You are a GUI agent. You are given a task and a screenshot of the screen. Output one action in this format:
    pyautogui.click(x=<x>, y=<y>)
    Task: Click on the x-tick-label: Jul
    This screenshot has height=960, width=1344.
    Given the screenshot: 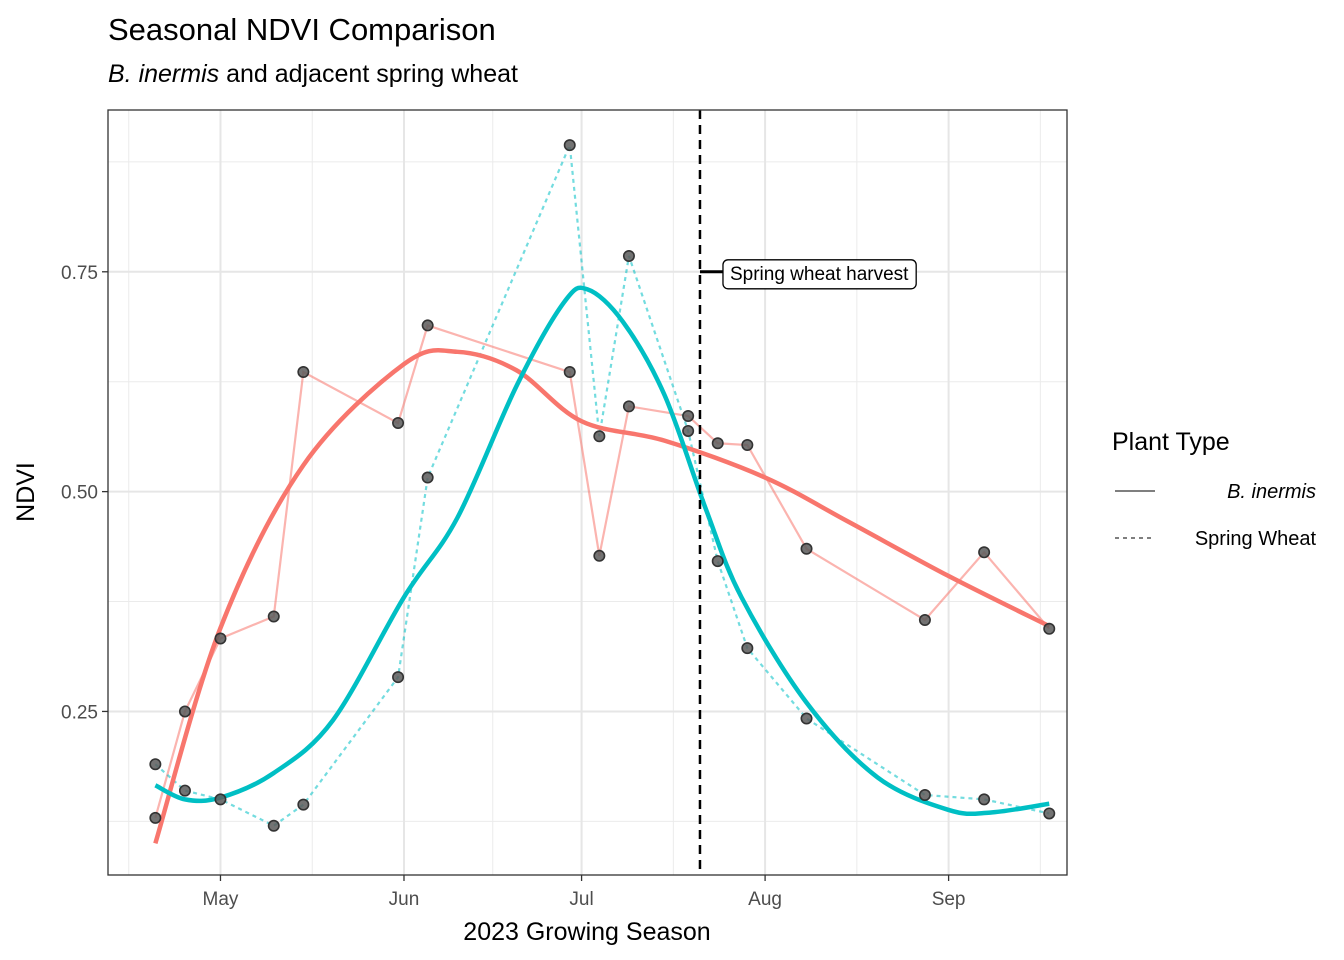 What is the action you would take?
    pyautogui.click(x=581, y=899)
    